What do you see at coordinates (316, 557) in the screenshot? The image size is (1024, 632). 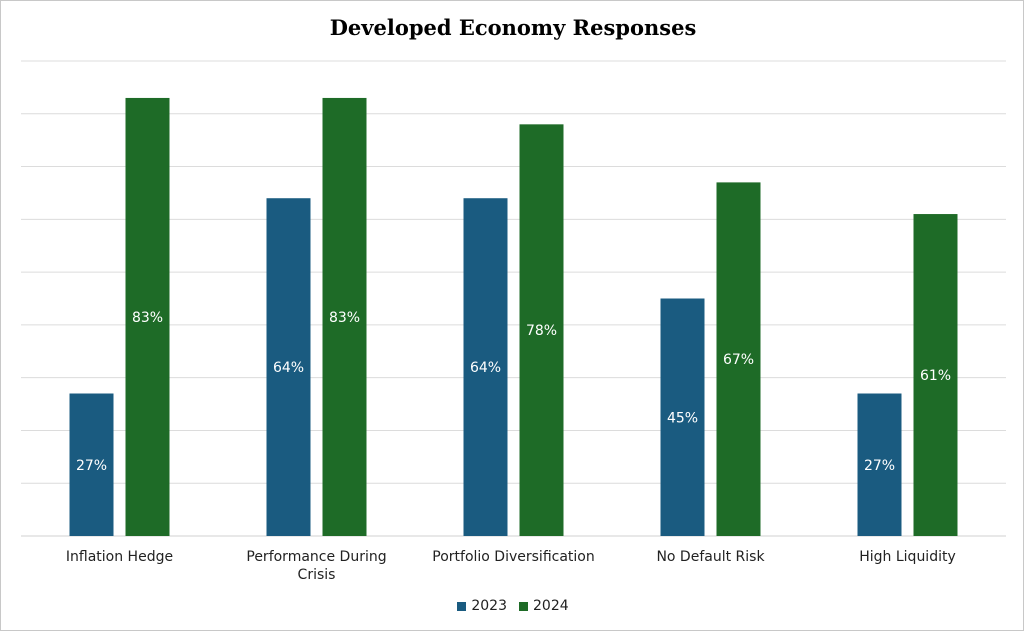 I see `x-tick-label: Performance During` at bounding box center [316, 557].